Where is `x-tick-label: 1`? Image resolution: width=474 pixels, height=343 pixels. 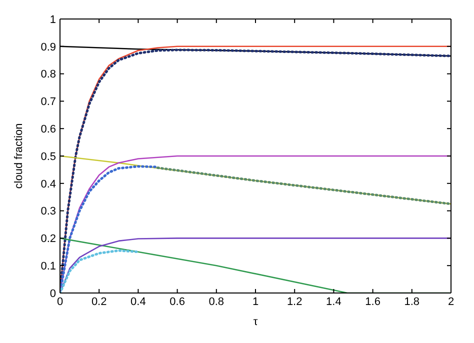 x-tick-label: 1 is located at coordinates (255, 302).